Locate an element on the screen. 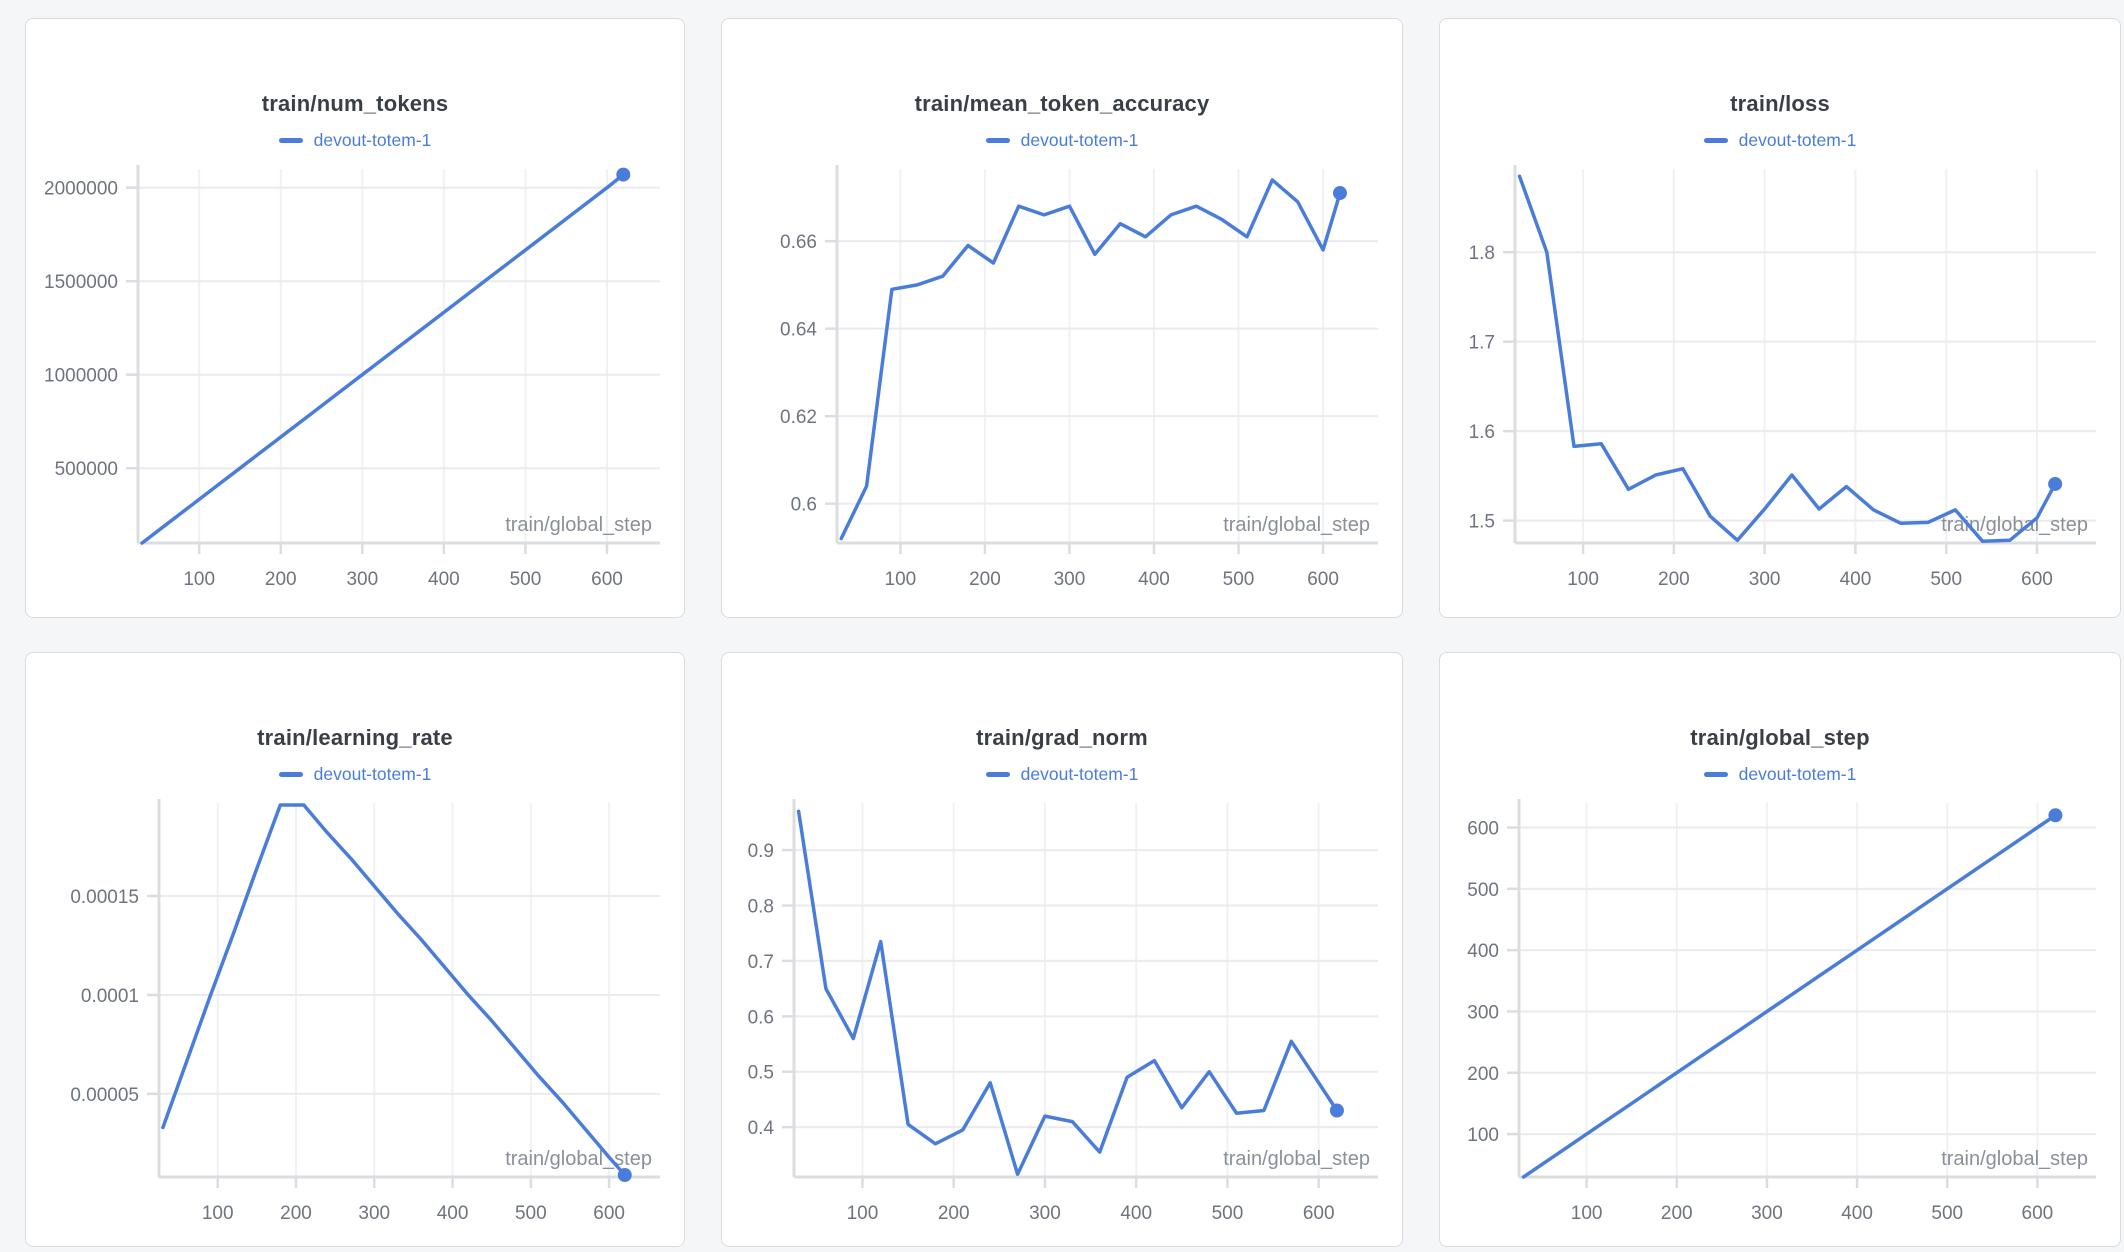 This screenshot has width=2124, height=1252. svg-text: 500000 is located at coordinates (86, 469).